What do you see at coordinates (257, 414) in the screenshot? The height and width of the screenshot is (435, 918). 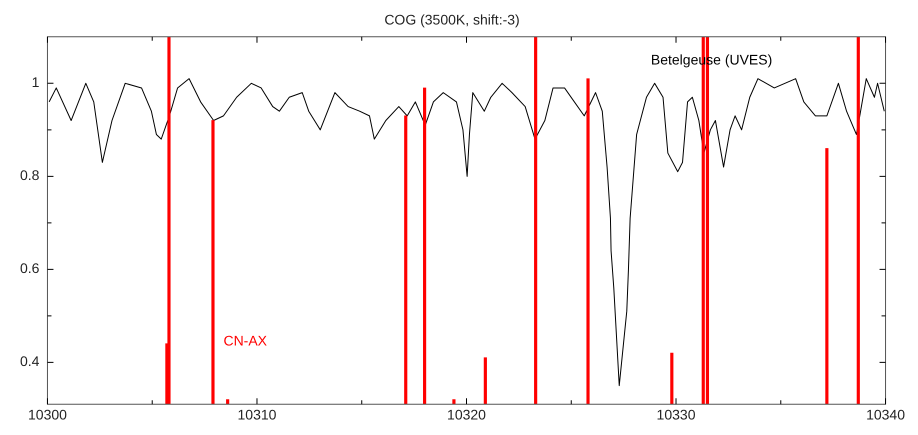 I see `x-tick-label: 10310` at bounding box center [257, 414].